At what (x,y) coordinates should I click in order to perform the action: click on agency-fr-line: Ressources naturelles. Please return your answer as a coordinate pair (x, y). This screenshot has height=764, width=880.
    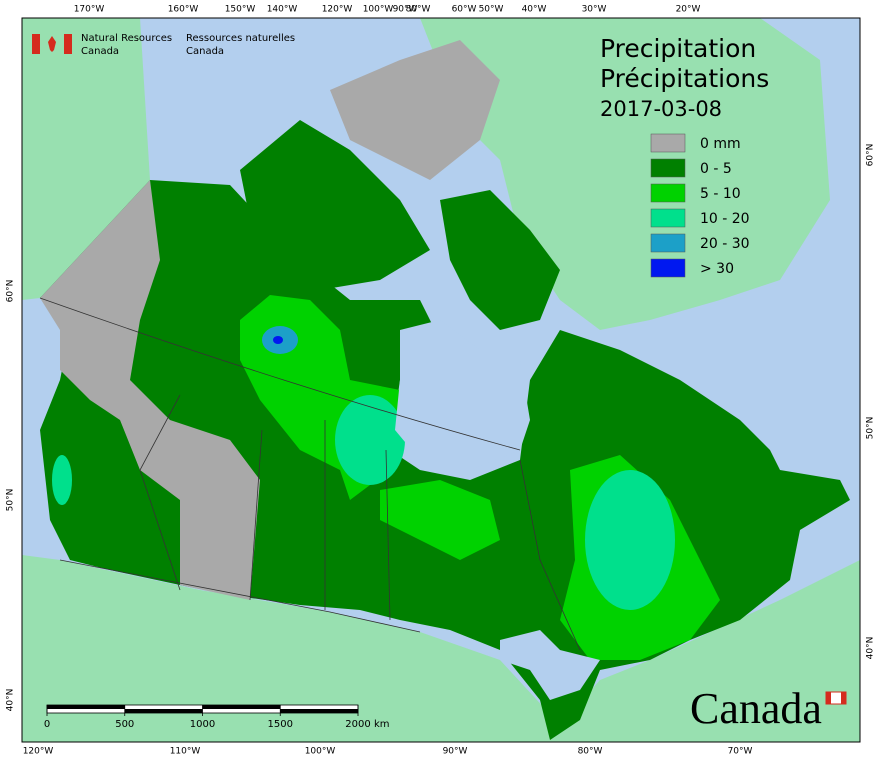
    Looking at the image, I should click on (240, 38).